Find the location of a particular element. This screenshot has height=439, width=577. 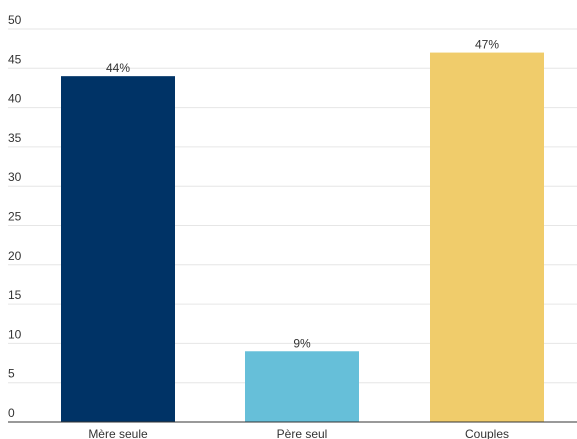

y-tick-label: 20 is located at coordinates (15, 256).